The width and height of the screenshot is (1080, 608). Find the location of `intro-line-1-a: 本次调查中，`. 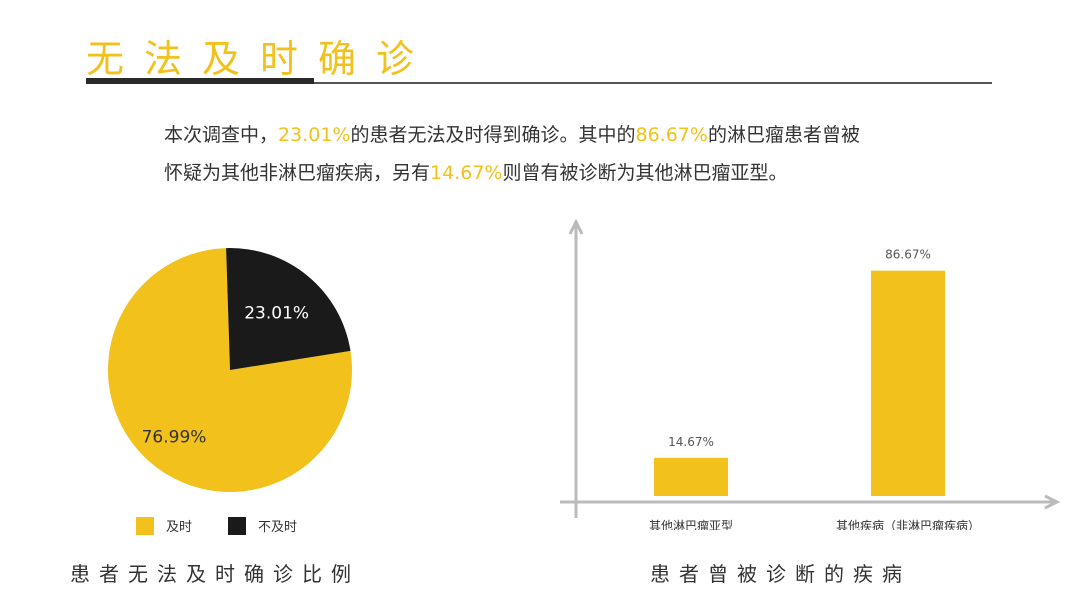

intro-line-1-a: 本次调查中， is located at coordinates (221, 135).